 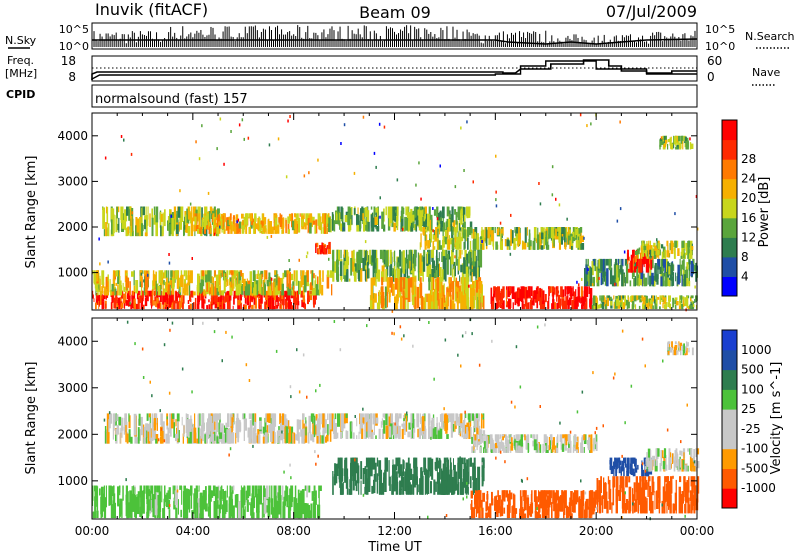 I want to click on colorbar-tick-label: 28, so click(x=748, y=159).